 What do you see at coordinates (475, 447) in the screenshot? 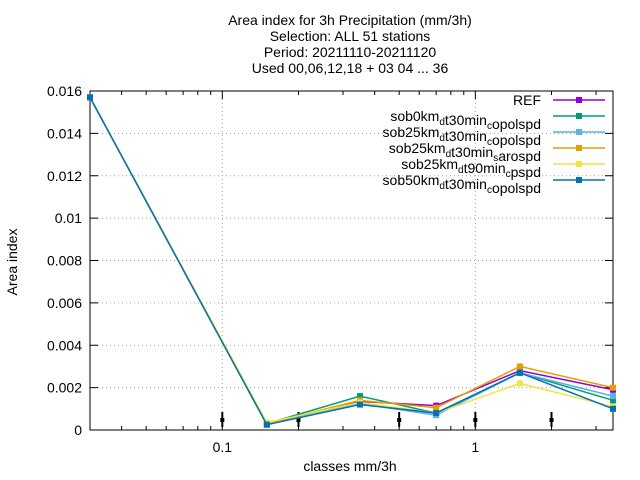
I see `x-tick-label: 1` at bounding box center [475, 447].